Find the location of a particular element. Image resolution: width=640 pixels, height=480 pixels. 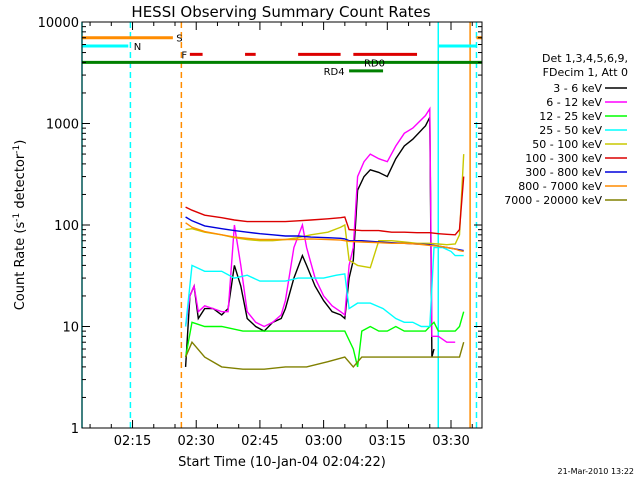

legend-entry-label: 6 - 12 keV is located at coordinates (574, 102).